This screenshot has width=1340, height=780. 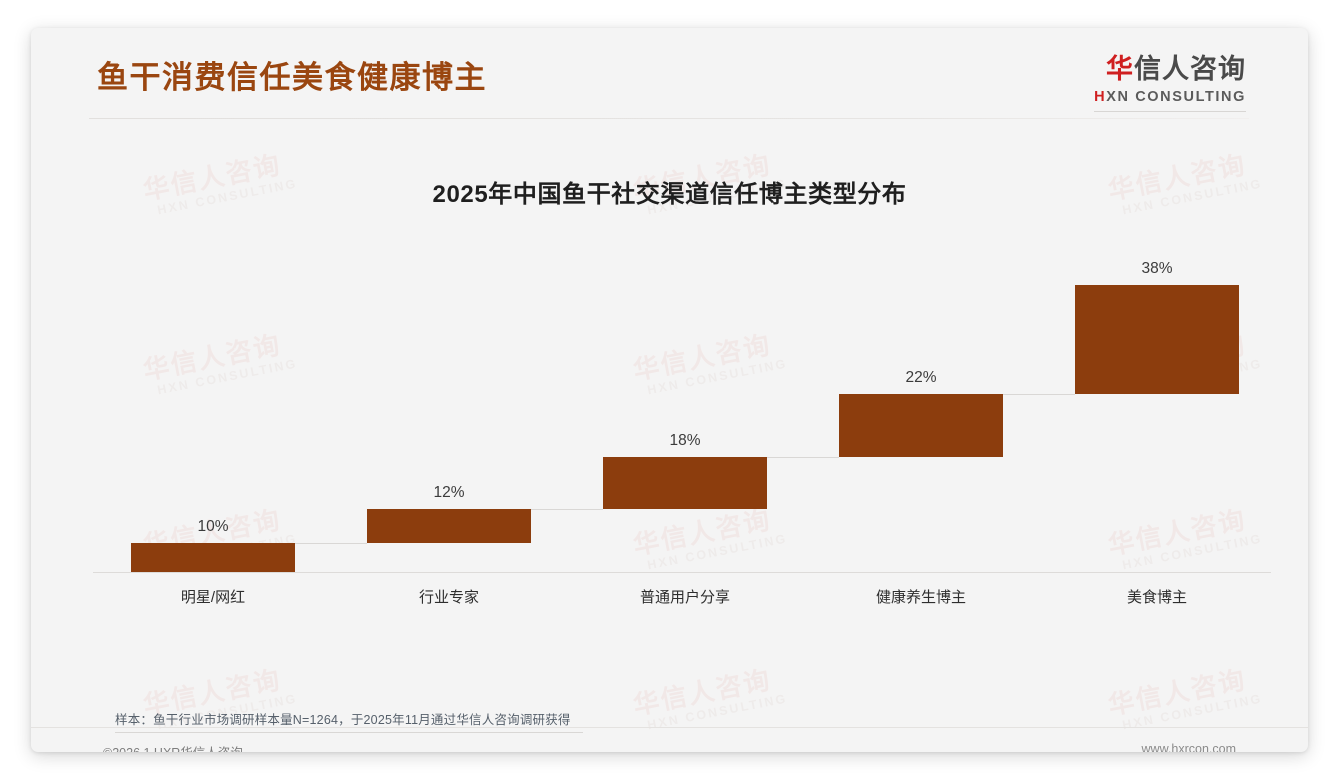 I want to click on bar-value-label: 38%, so click(x=1157, y=268).